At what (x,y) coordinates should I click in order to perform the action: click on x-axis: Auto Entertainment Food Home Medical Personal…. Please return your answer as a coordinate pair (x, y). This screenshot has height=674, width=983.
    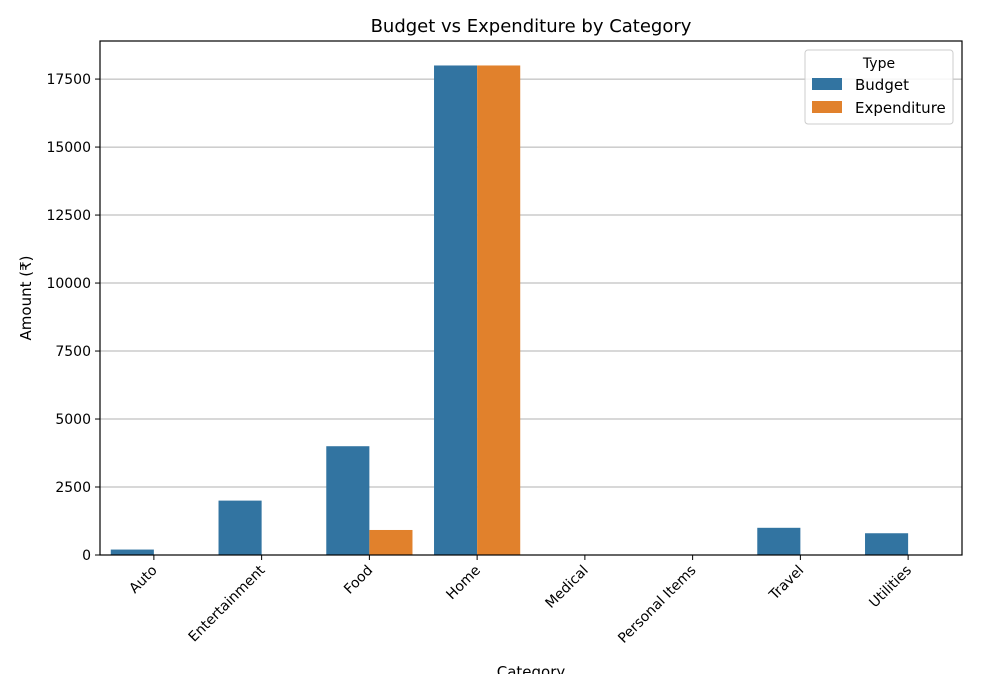
    Looking at the image, I should click on (520, 601).